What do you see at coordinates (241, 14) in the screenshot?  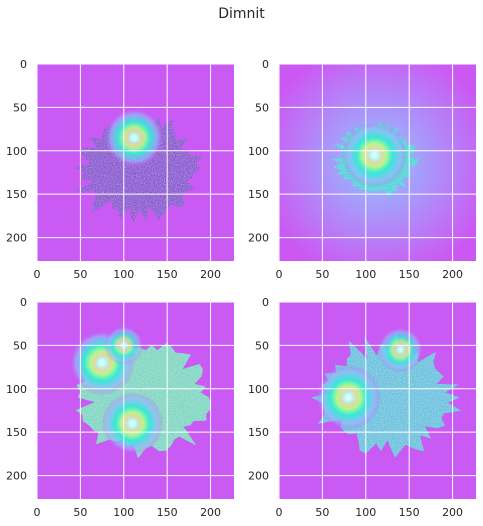 I see `figure-title: Dimnit` at bounding box center [241, 14].